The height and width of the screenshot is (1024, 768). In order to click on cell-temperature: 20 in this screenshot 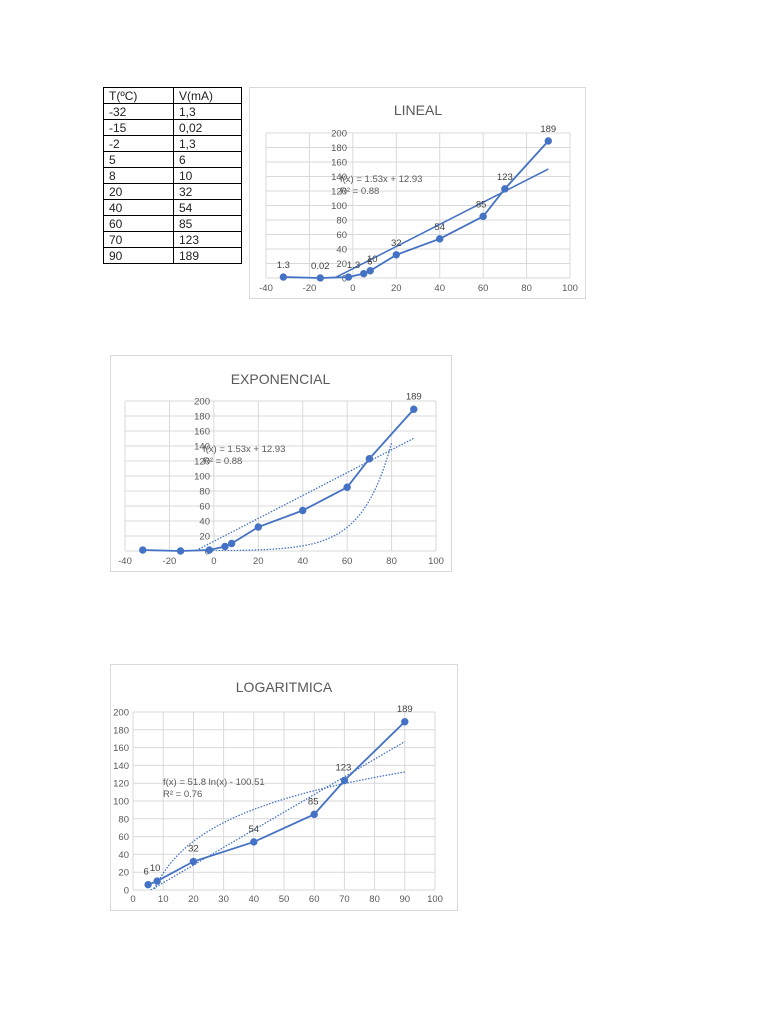, I will do `click(138, 191)`.